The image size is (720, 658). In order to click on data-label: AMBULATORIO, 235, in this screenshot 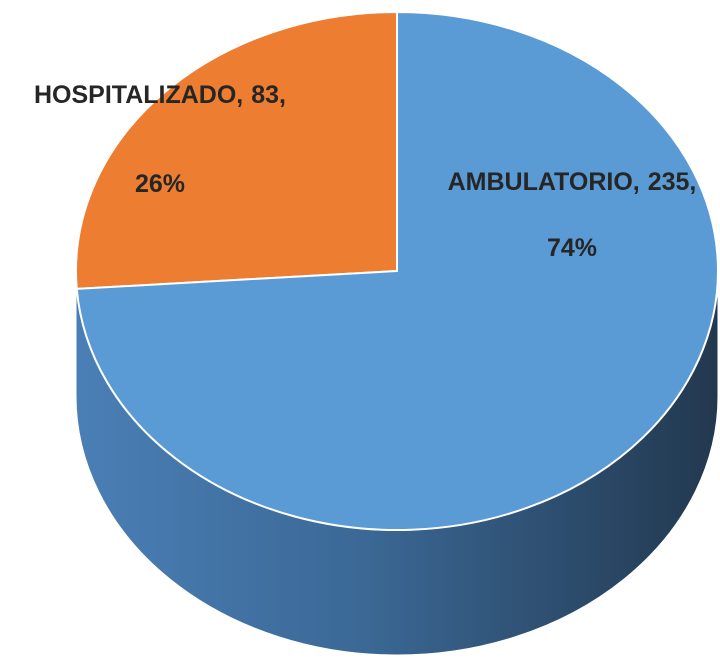, I will do `click(572, 182)`.